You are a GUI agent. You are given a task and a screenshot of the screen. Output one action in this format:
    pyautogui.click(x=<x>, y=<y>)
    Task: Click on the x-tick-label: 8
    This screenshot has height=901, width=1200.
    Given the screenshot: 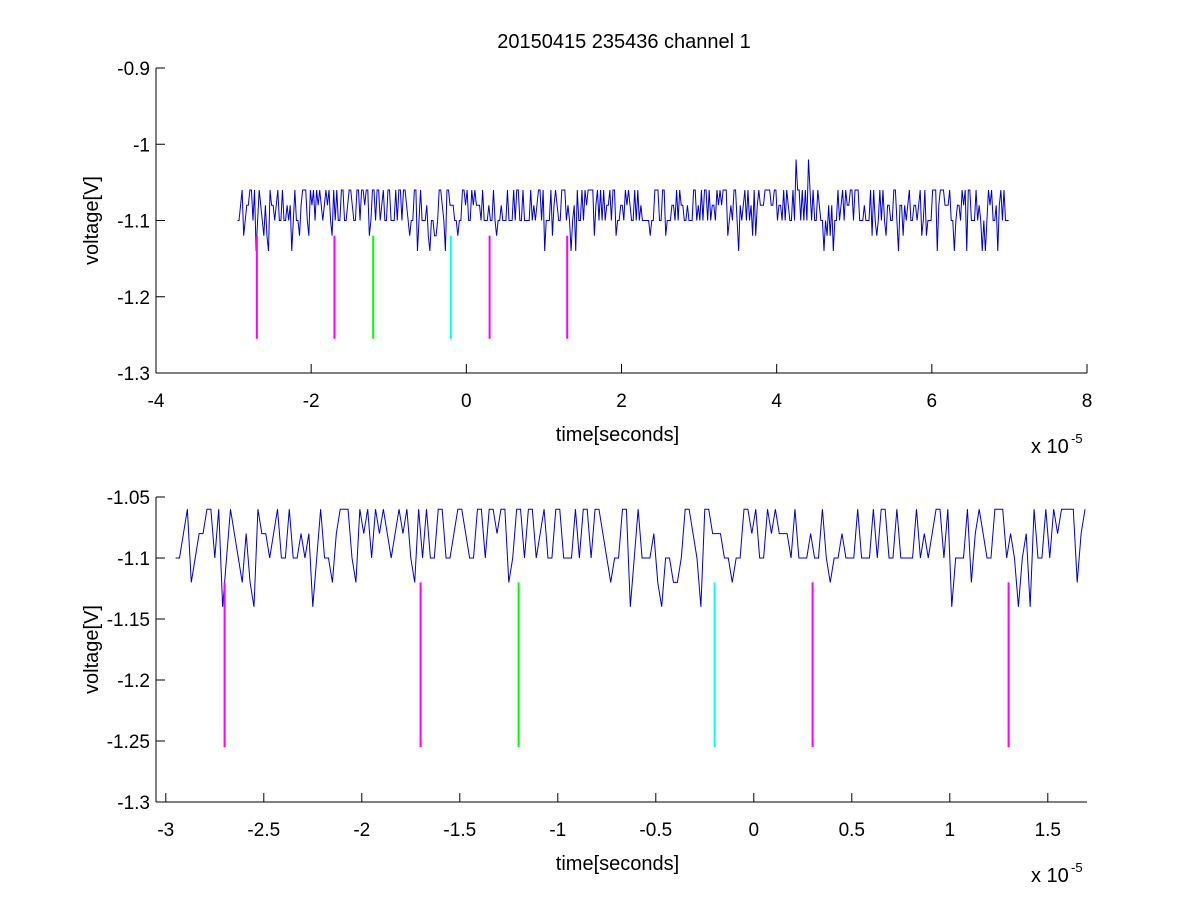 What is the action you would take?
    pyautogui.click(x=1087, y=401)
    